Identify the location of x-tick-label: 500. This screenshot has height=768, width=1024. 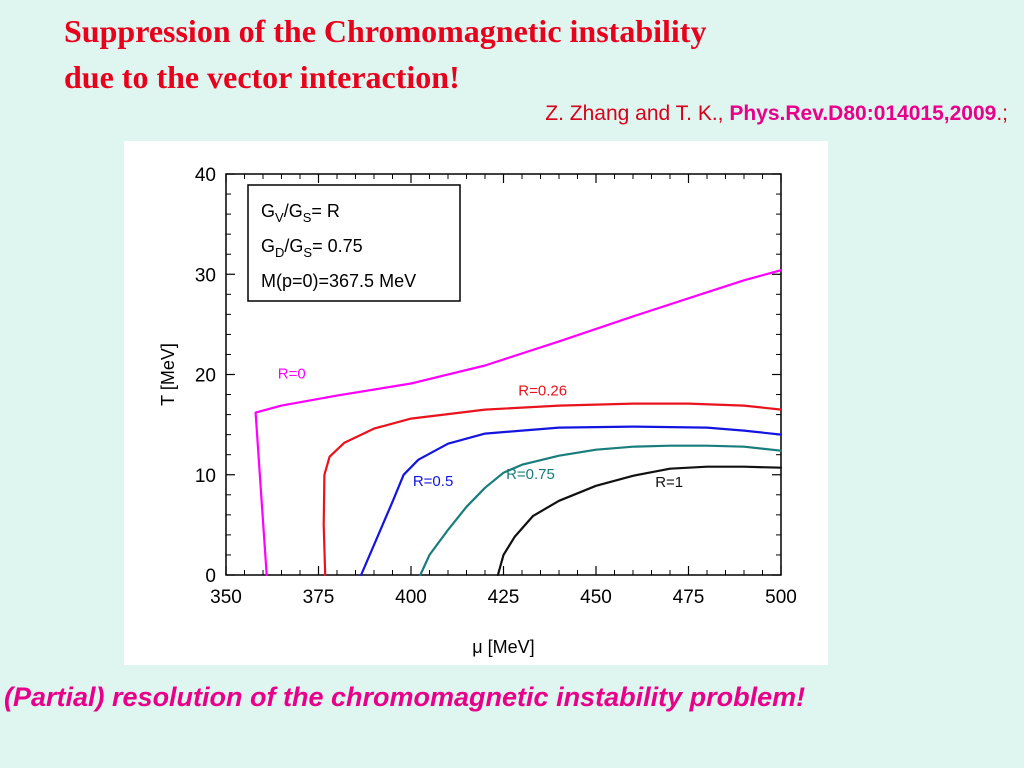
(781, 597).